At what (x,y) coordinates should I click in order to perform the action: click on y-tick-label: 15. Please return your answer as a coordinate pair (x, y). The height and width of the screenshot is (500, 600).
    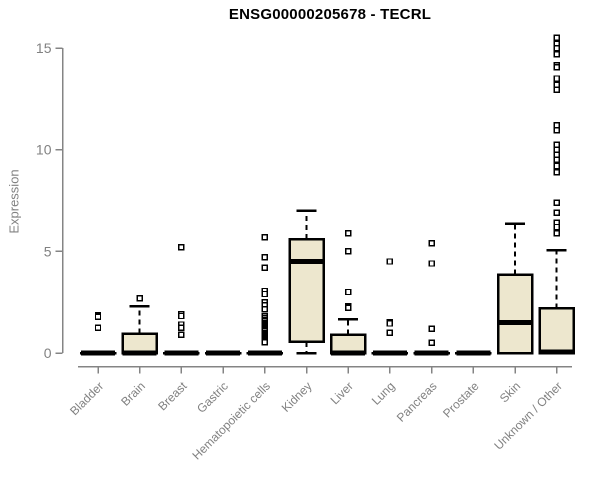
    Looking at the image, I should click on (44, 48).